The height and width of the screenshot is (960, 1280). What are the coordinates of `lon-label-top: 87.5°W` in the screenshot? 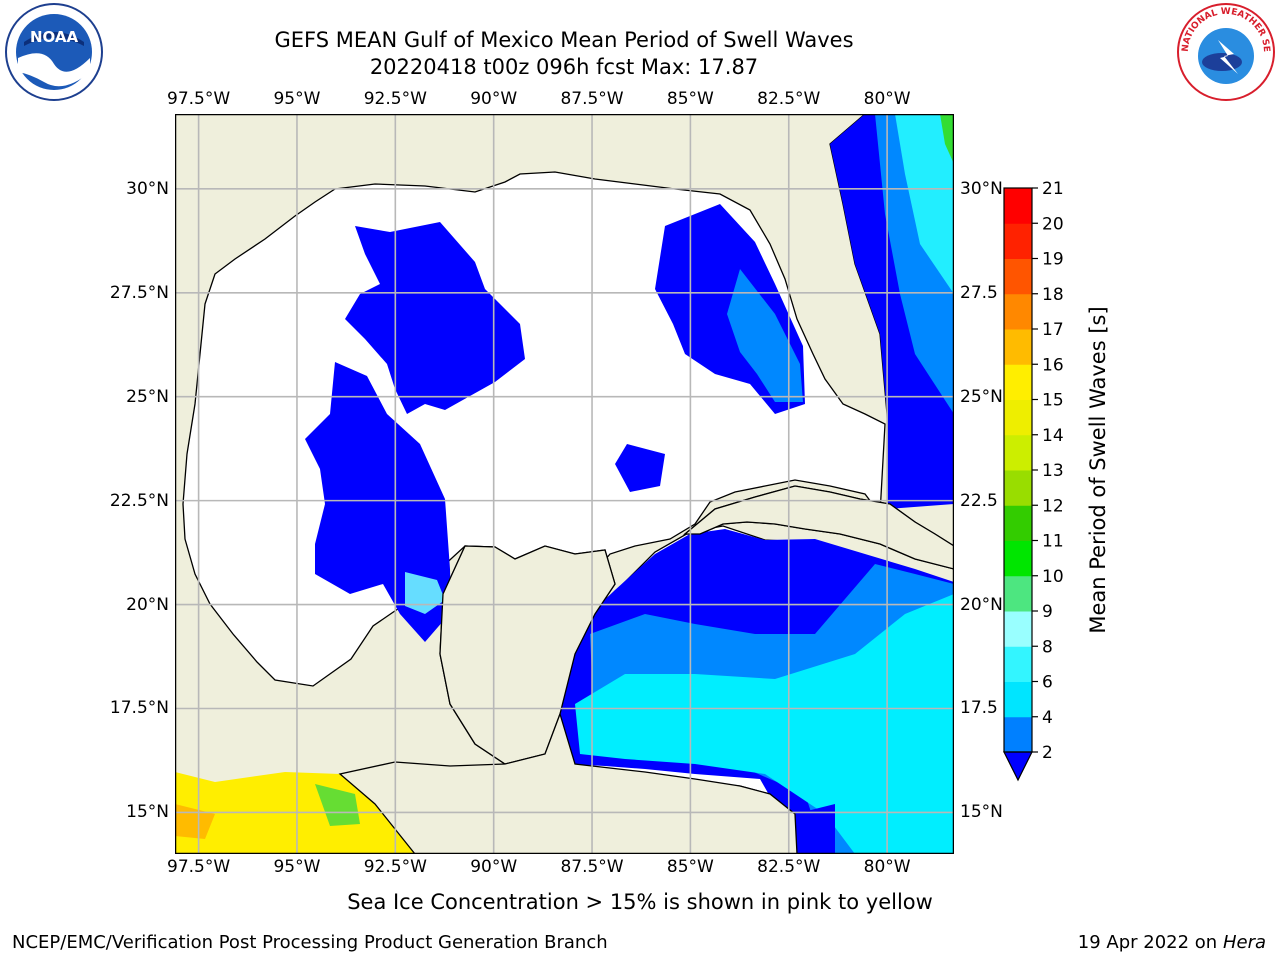 It's located at (592, 99).